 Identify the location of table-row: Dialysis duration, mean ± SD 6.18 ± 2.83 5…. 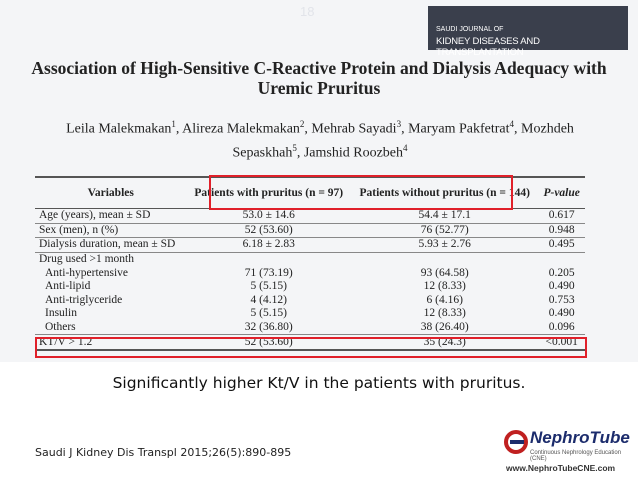
(310, 245).